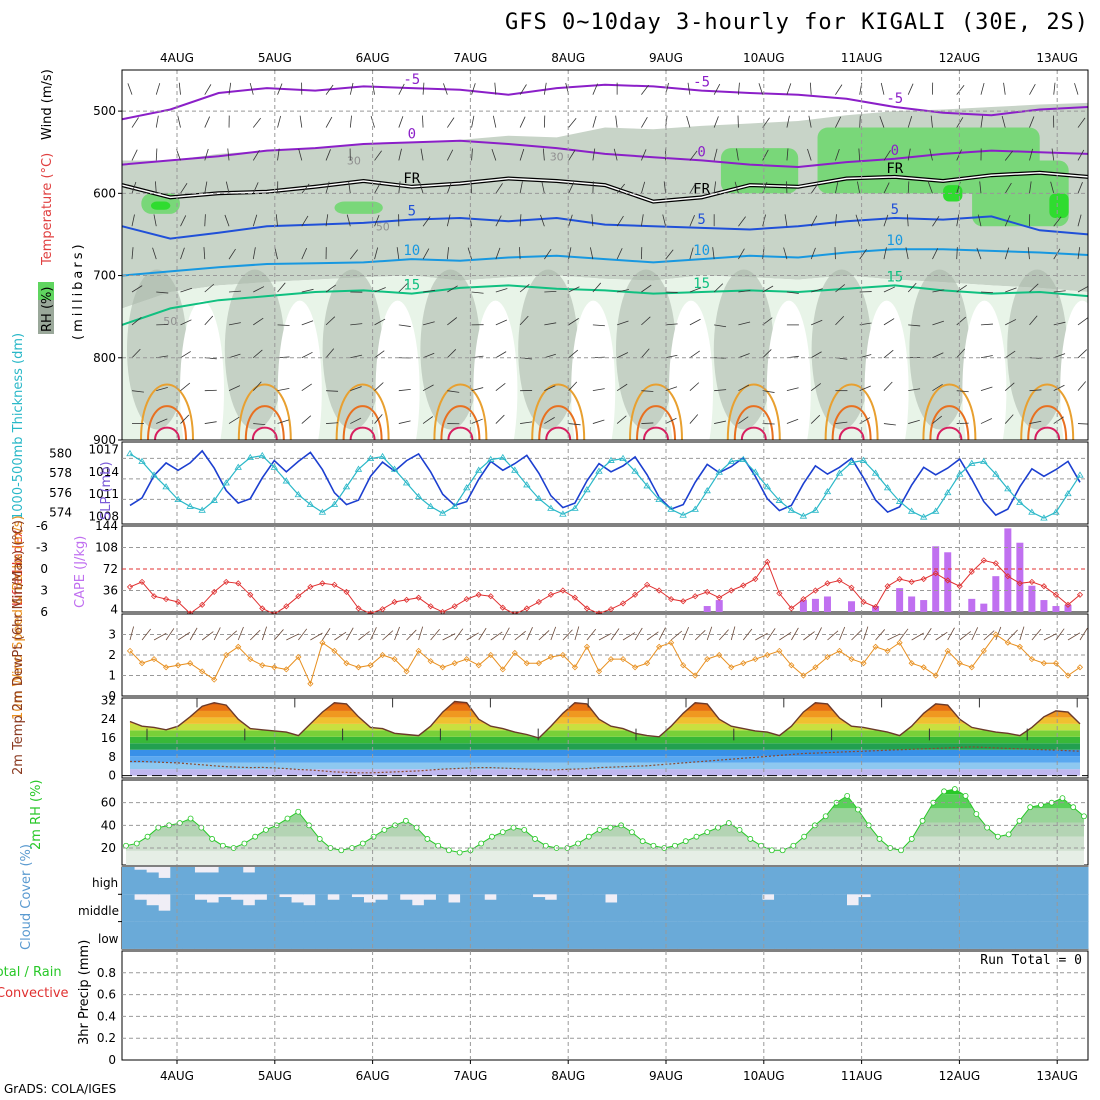 Image resolution: width=1100 pixels, height=1100 pixels. Describe the element at coordinates (605, 483) in the screenshot. I see `slp-line` at that location.